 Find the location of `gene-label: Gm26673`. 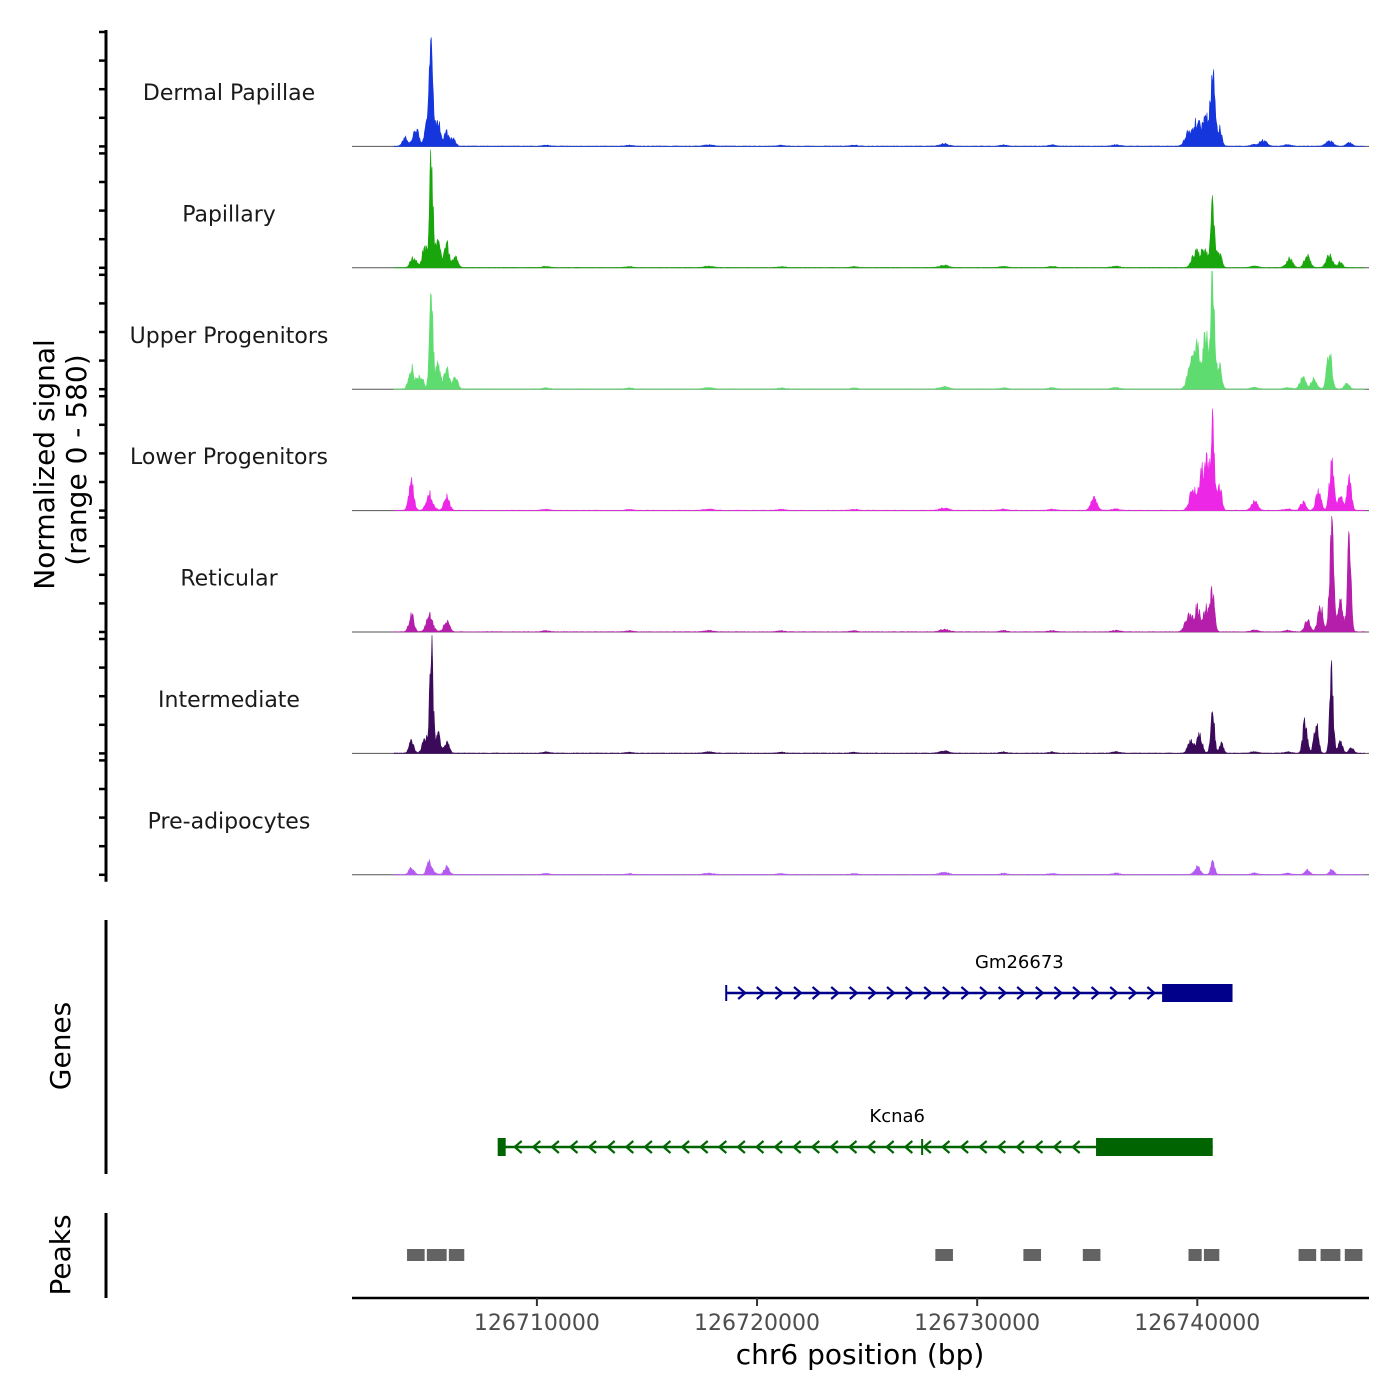

gene-label: Gm26673 is located at coordinates (1019, 962).